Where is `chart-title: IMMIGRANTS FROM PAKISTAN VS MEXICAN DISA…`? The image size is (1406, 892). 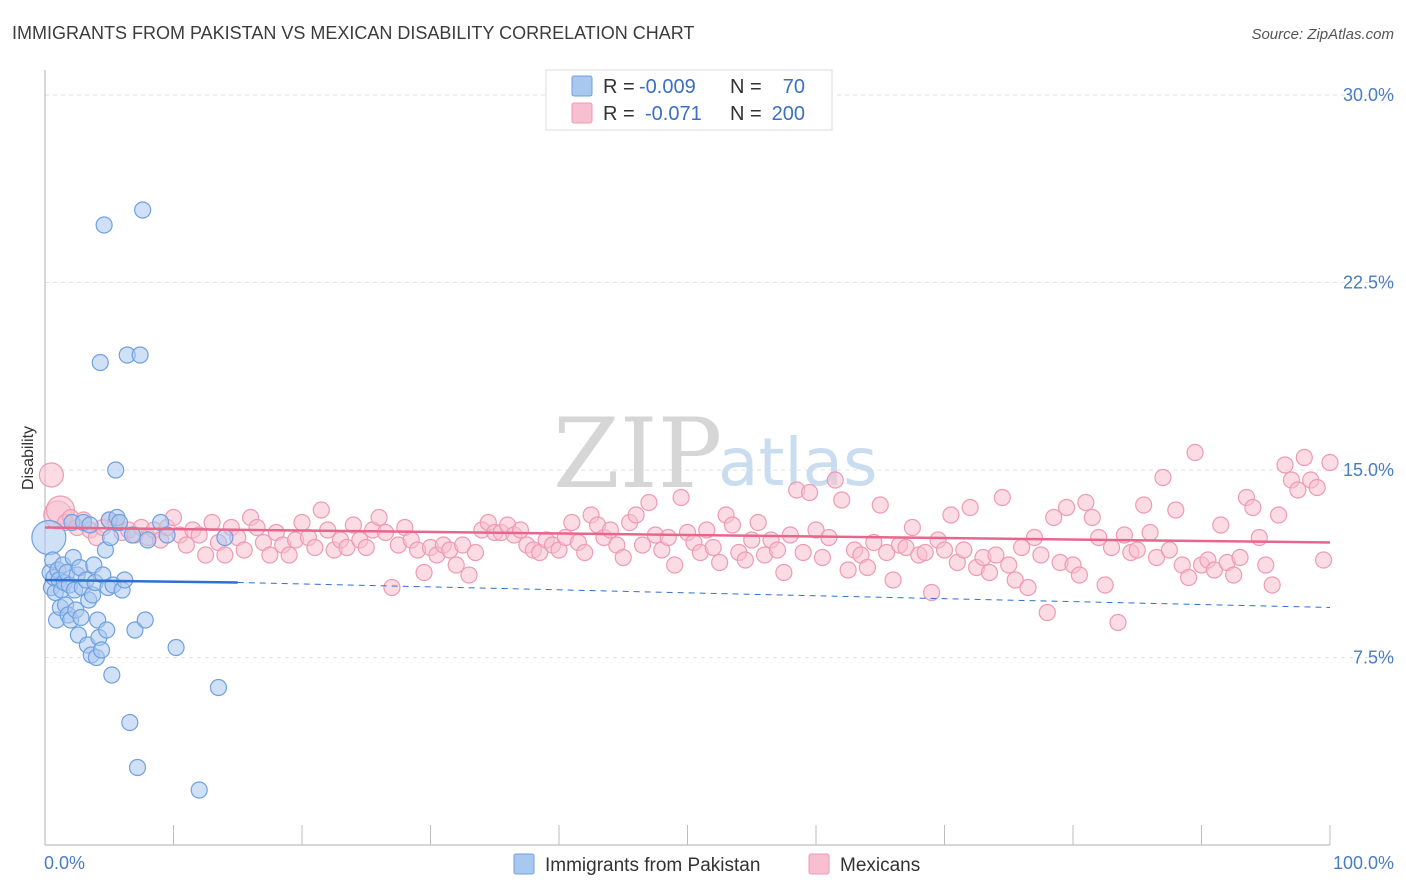 chart-title: IMMIGRANTS FROM PAKISTAN VS MEXICAN DISA… is located at coordinates (353, 33).